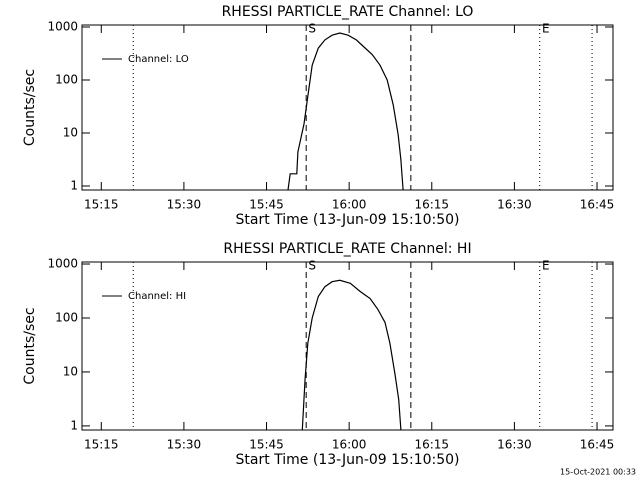  Describe the element at coordinates (348, 12) in the screenshot. I see `chart-title: RHESSI PARTICLE_RATE Channel: LO` at that location.